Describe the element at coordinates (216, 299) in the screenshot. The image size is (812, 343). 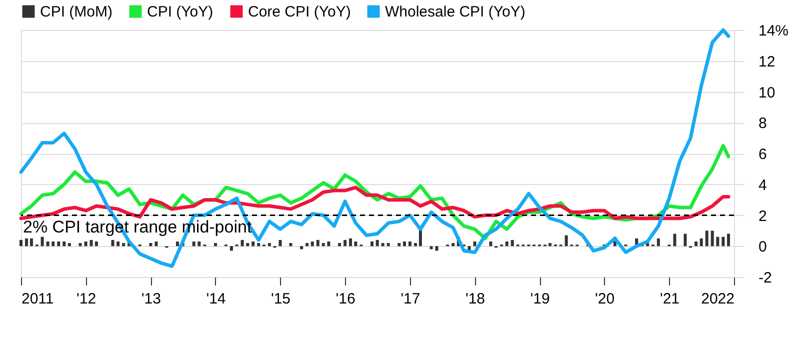
I see `x-tick-label: '14` at that location.